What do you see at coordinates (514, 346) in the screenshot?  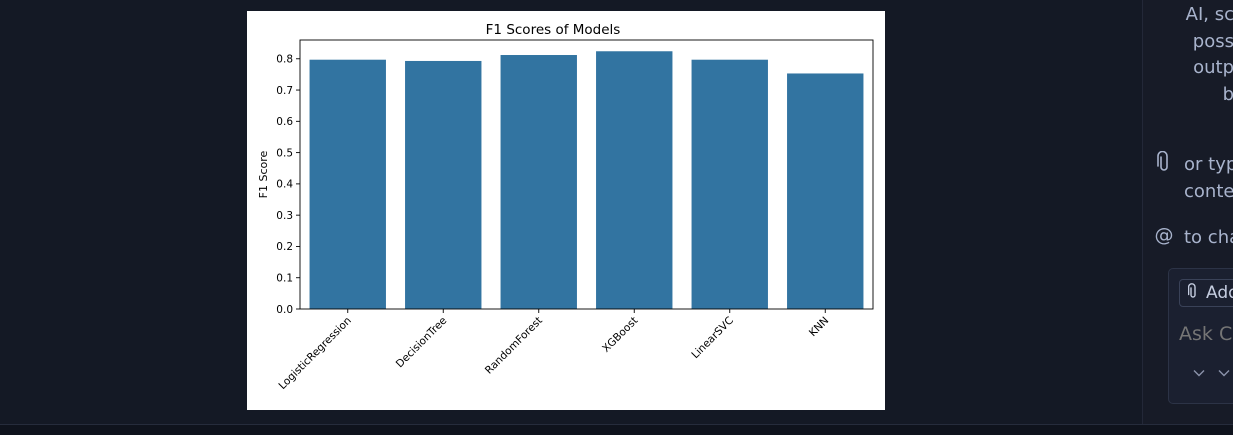 I see `x-tick-label: RandomForest` at bounding box center [514, 346].